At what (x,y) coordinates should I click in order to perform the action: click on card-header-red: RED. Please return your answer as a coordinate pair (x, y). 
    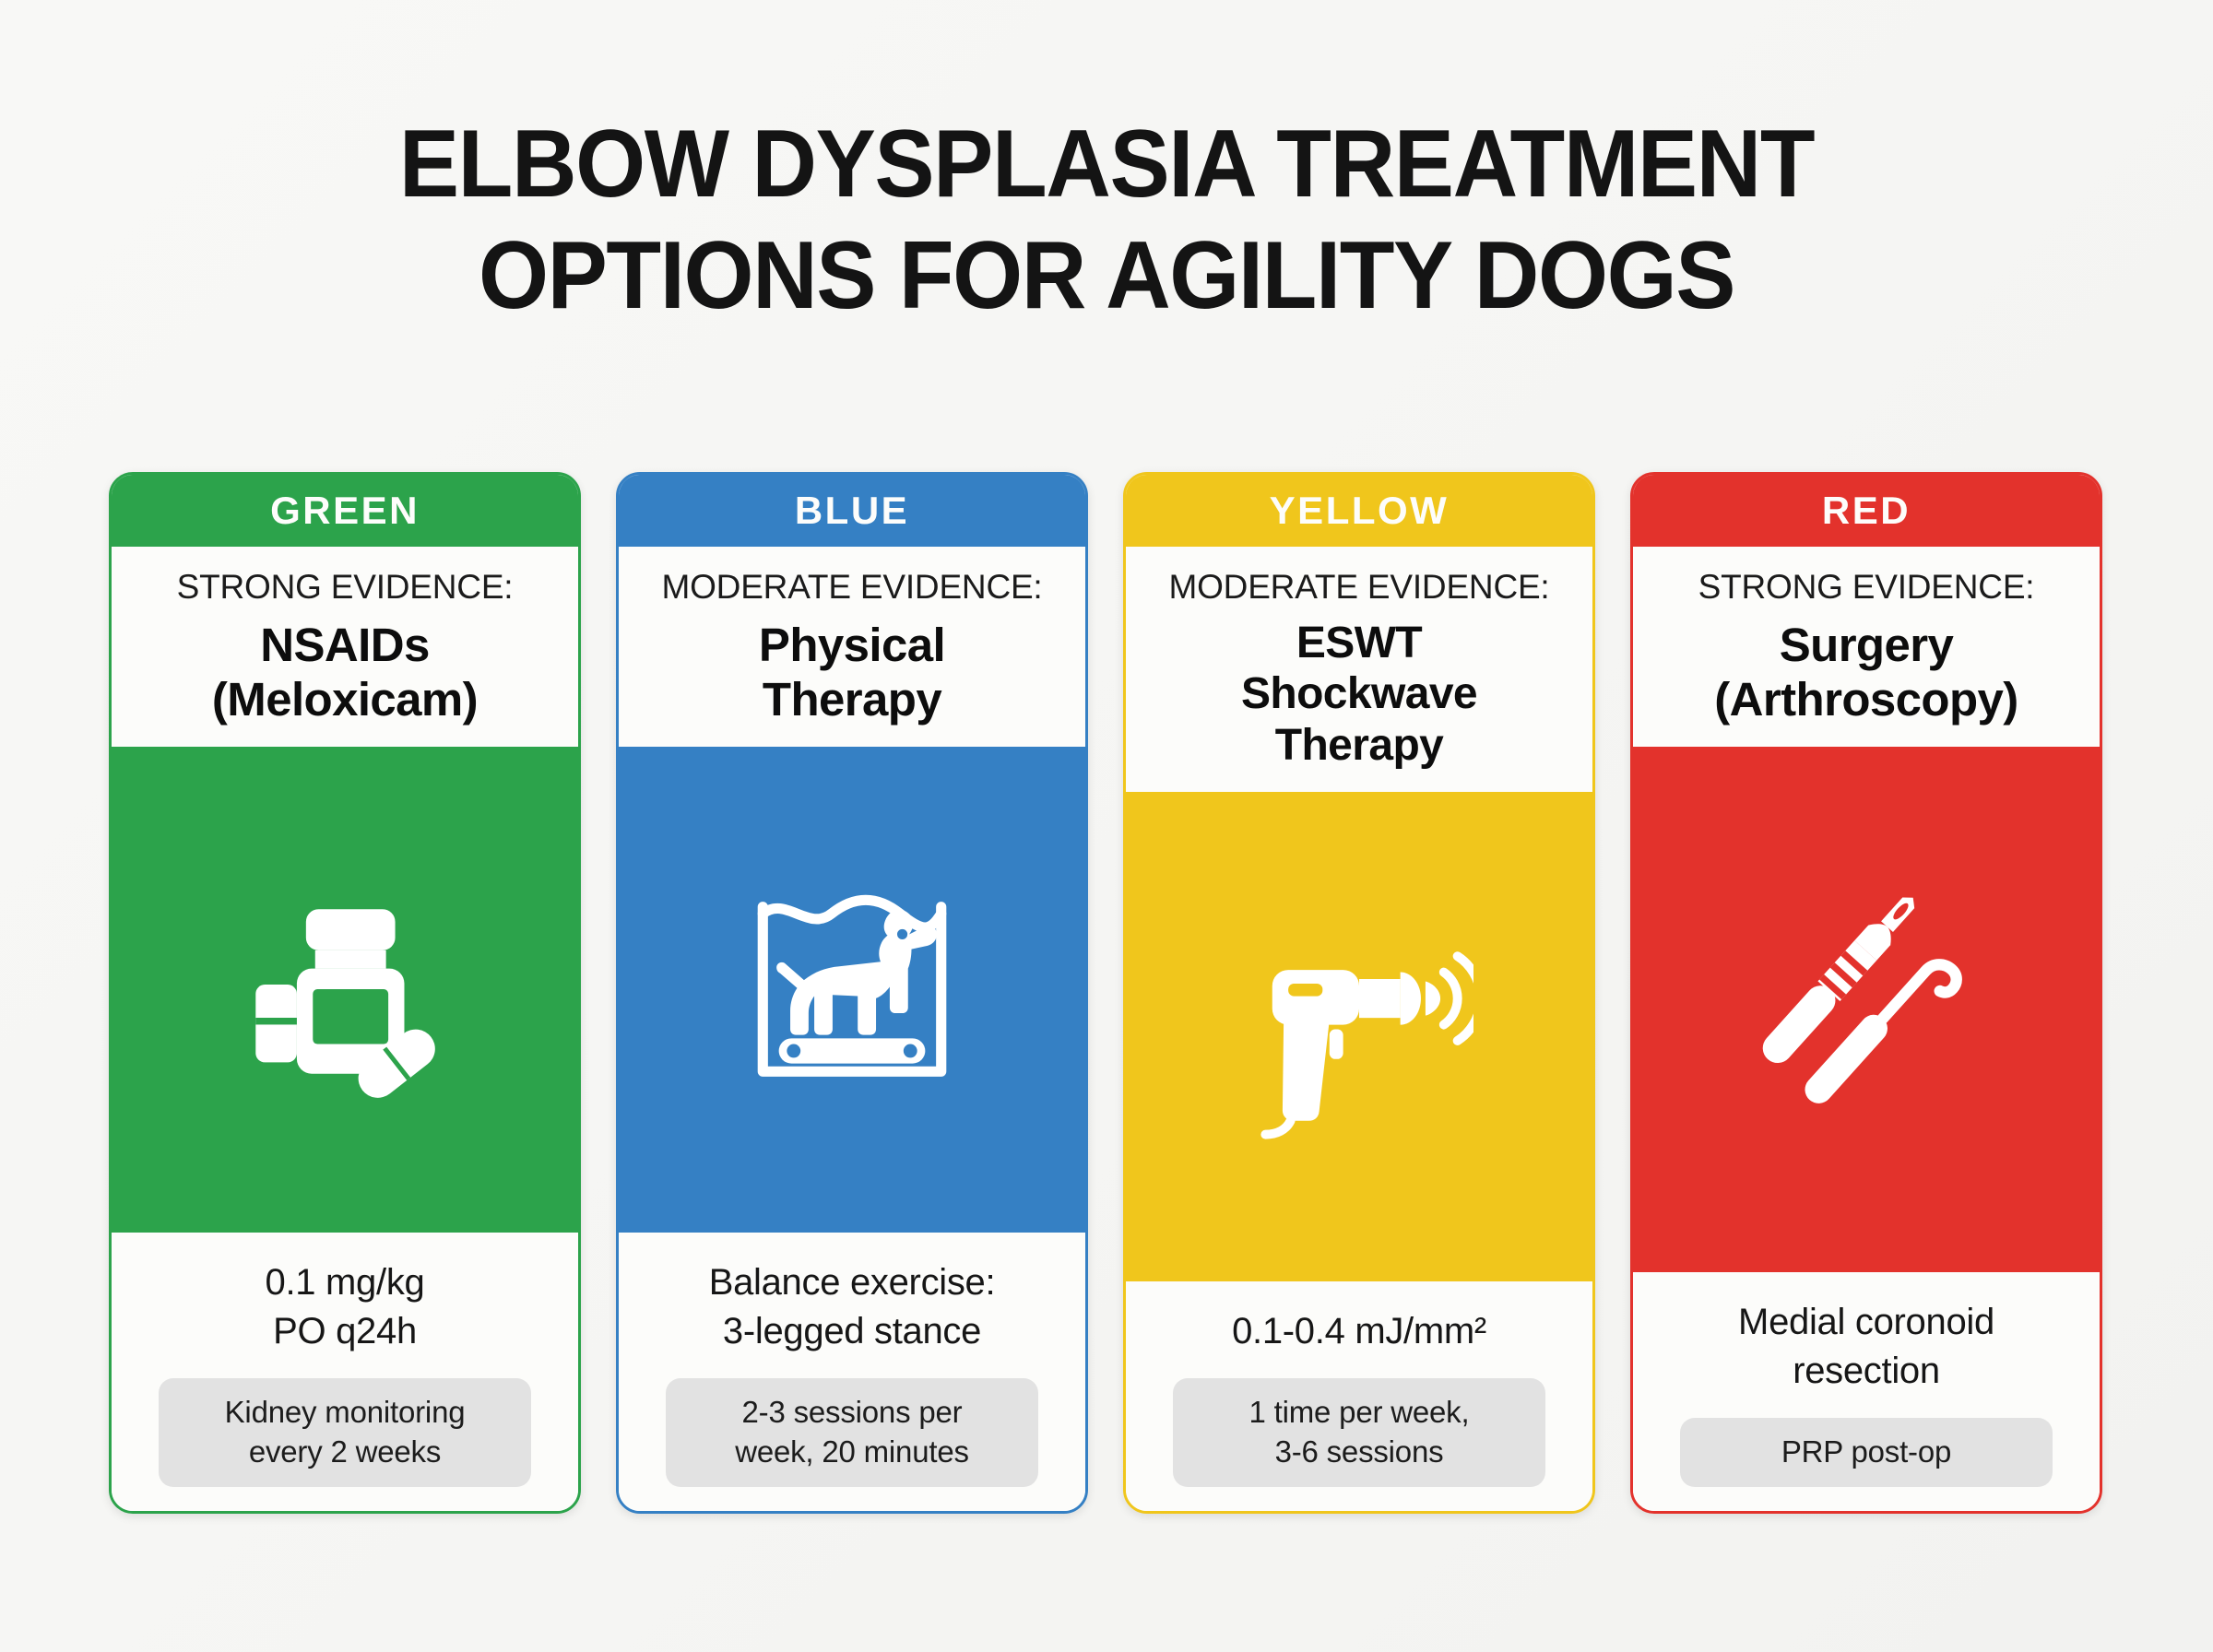
    Looking at the image, I should click on (1866, 511).